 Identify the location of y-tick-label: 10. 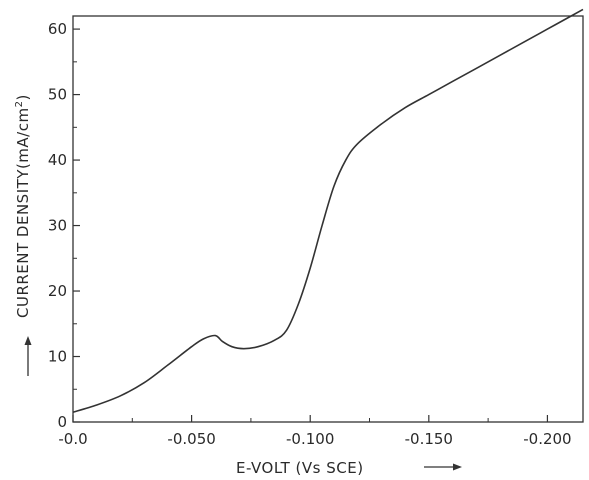
(57, 357).